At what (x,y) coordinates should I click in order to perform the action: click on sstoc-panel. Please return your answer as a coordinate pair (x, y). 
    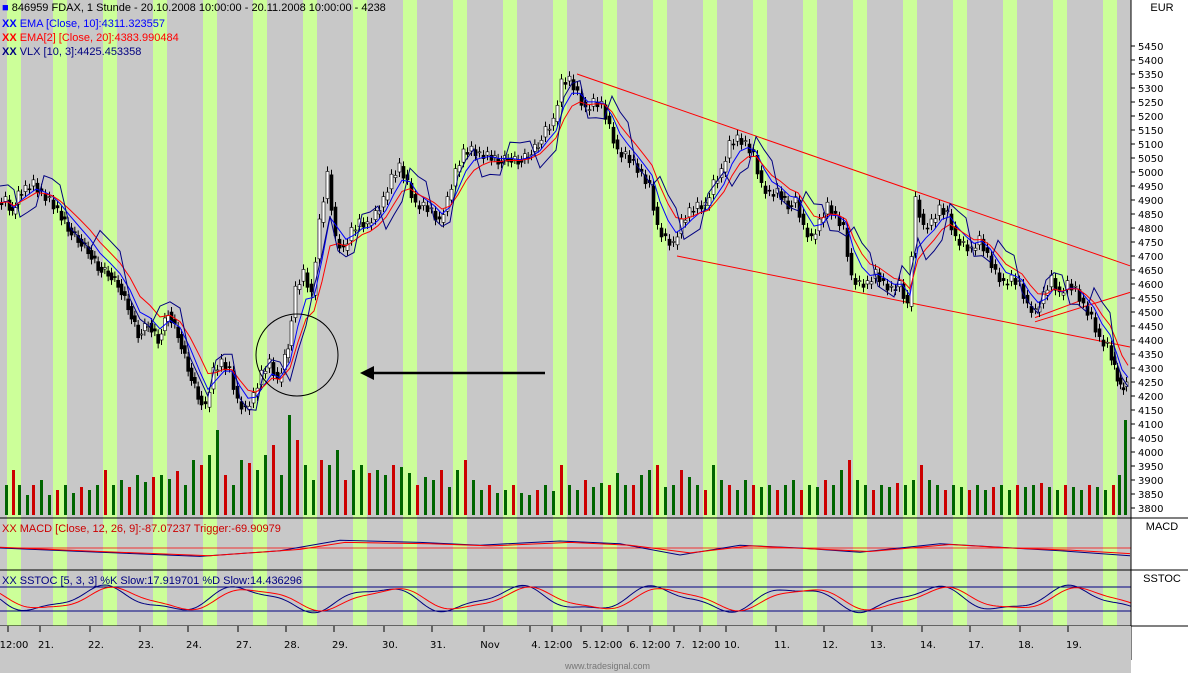
    Looking at the image, I should click on (566, 599).